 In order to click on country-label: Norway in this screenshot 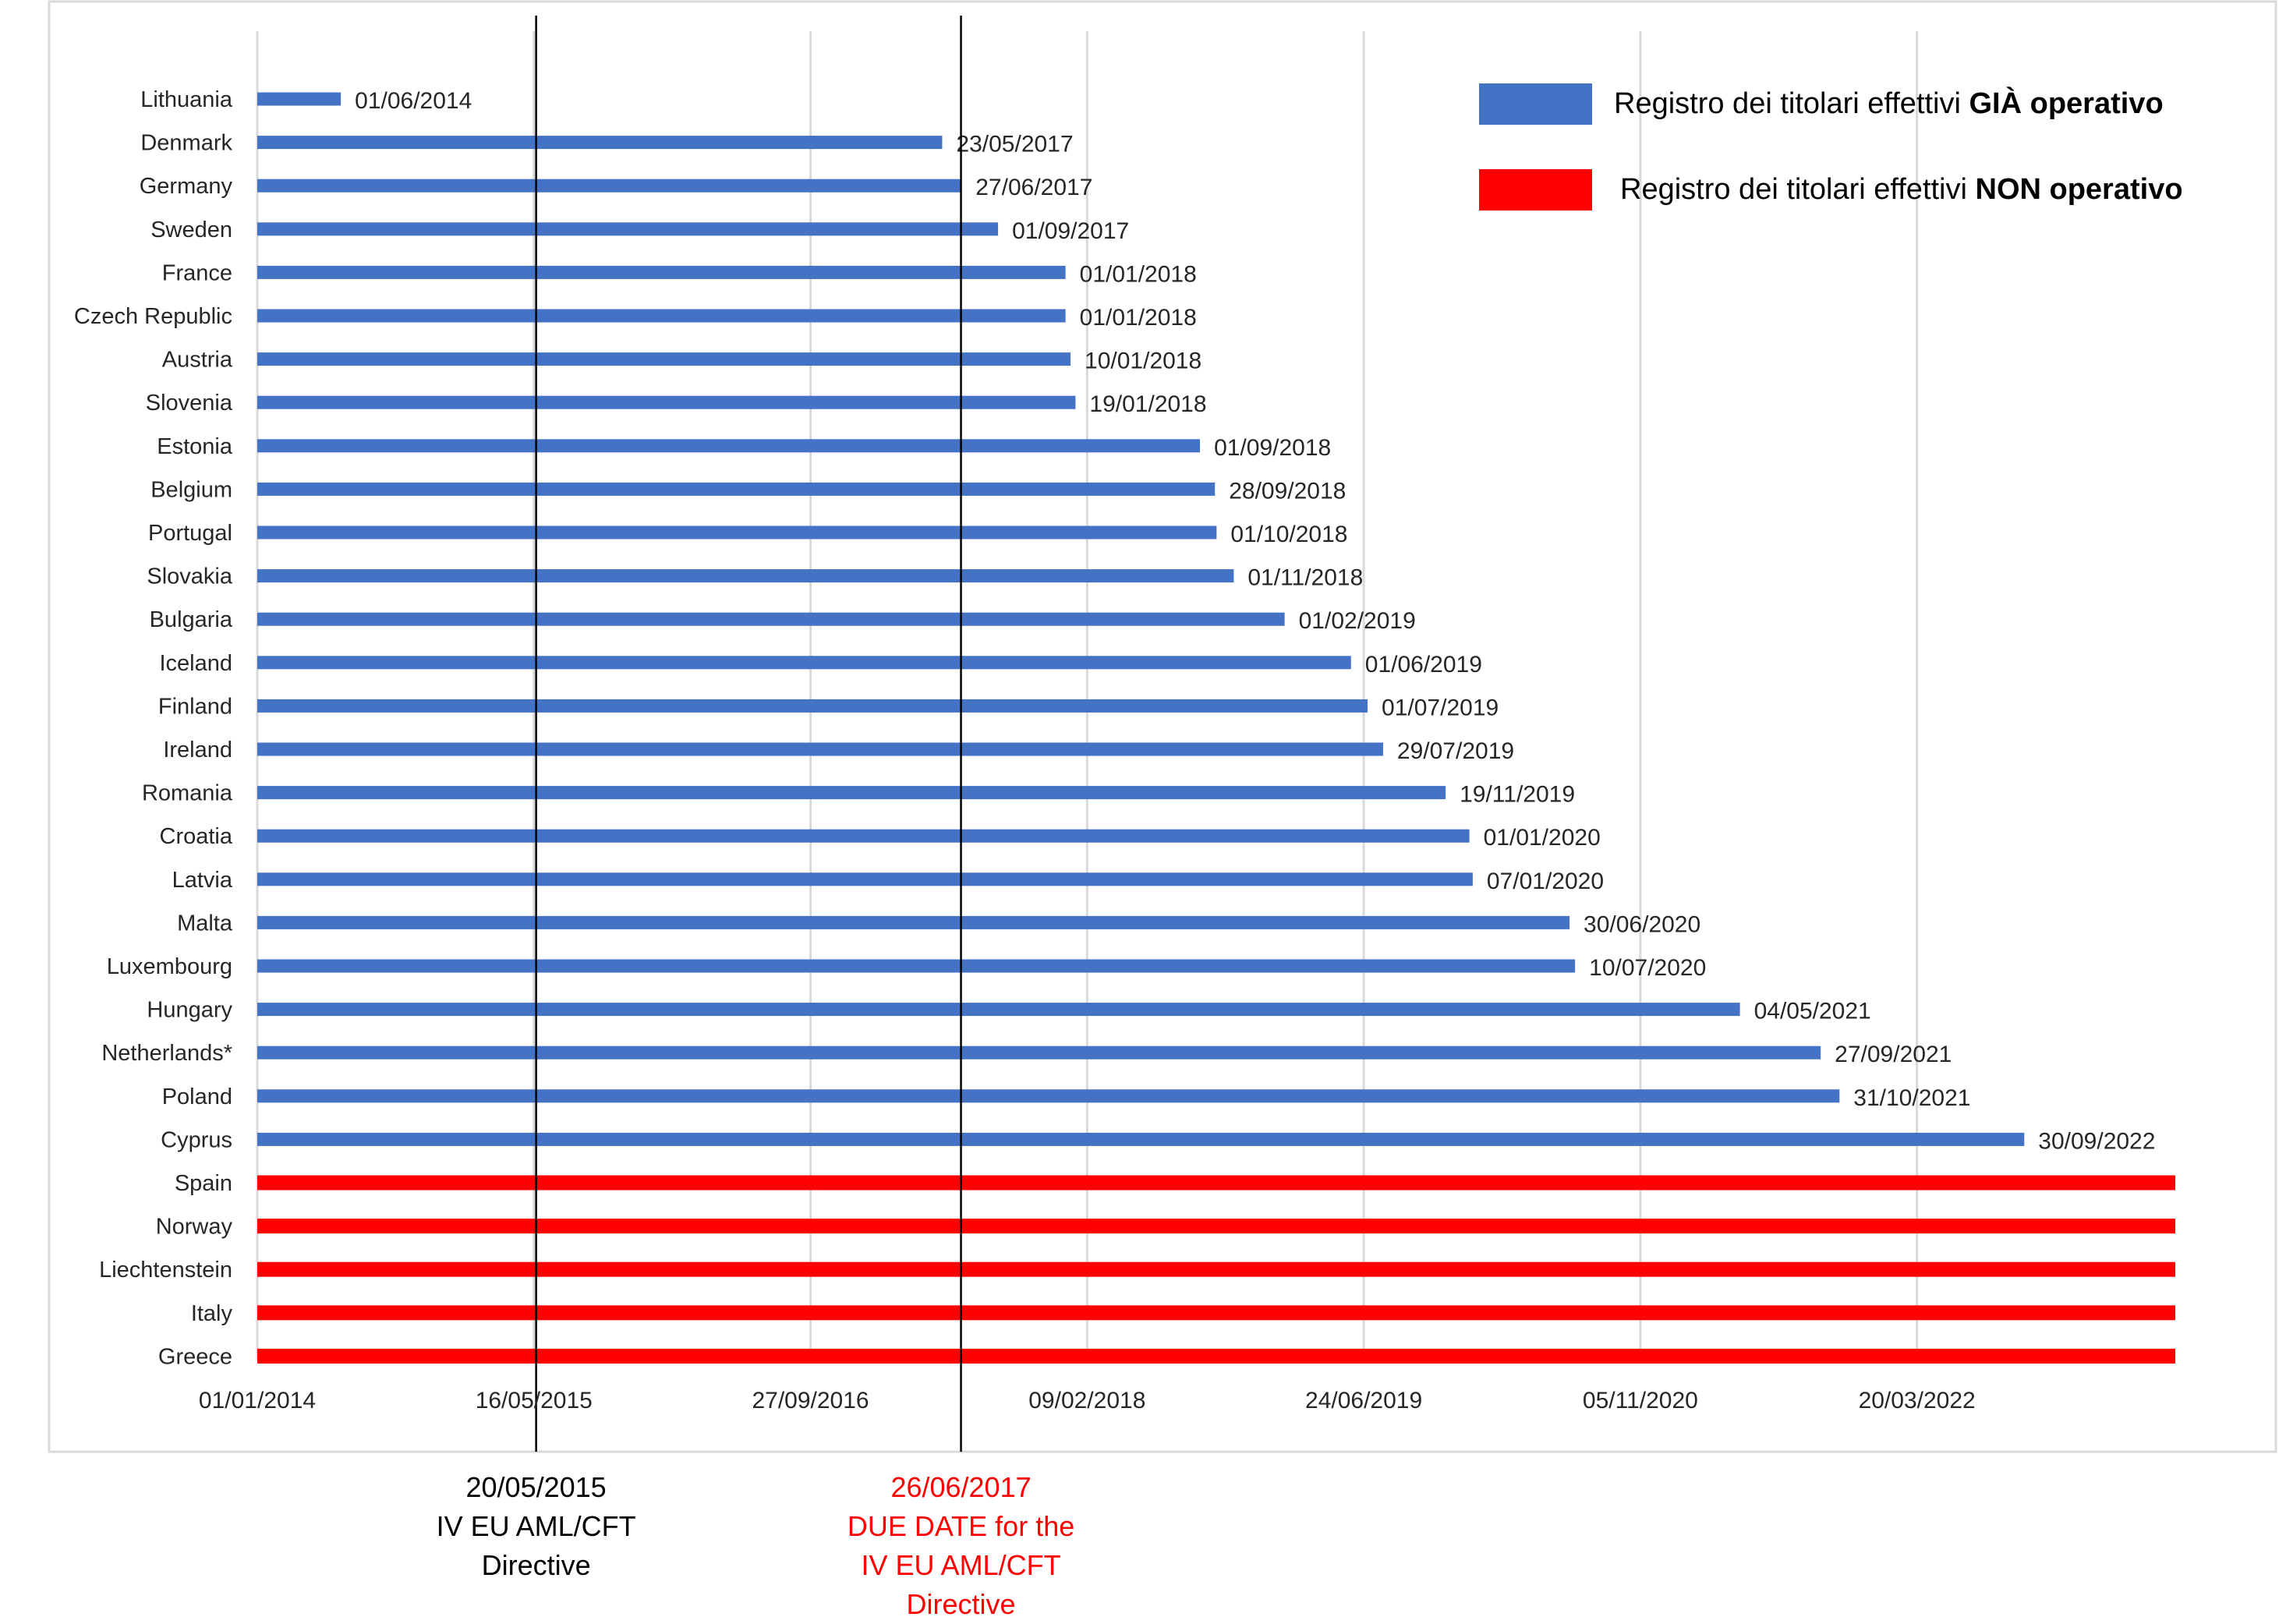, I will do `click(194, 1227)`.